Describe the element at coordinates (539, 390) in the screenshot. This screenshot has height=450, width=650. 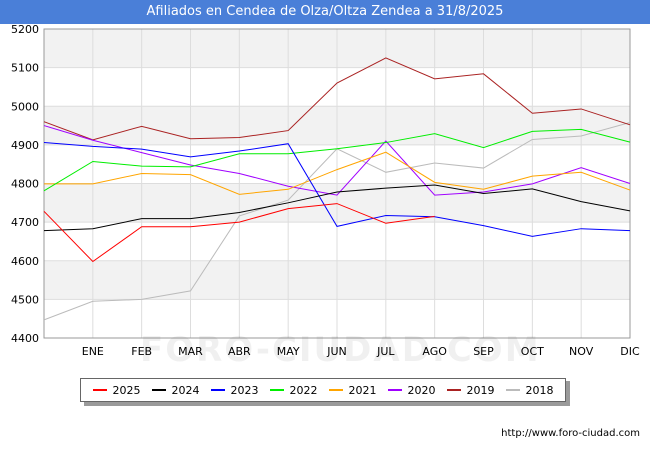
I see `legend-label: 2018` at that location.